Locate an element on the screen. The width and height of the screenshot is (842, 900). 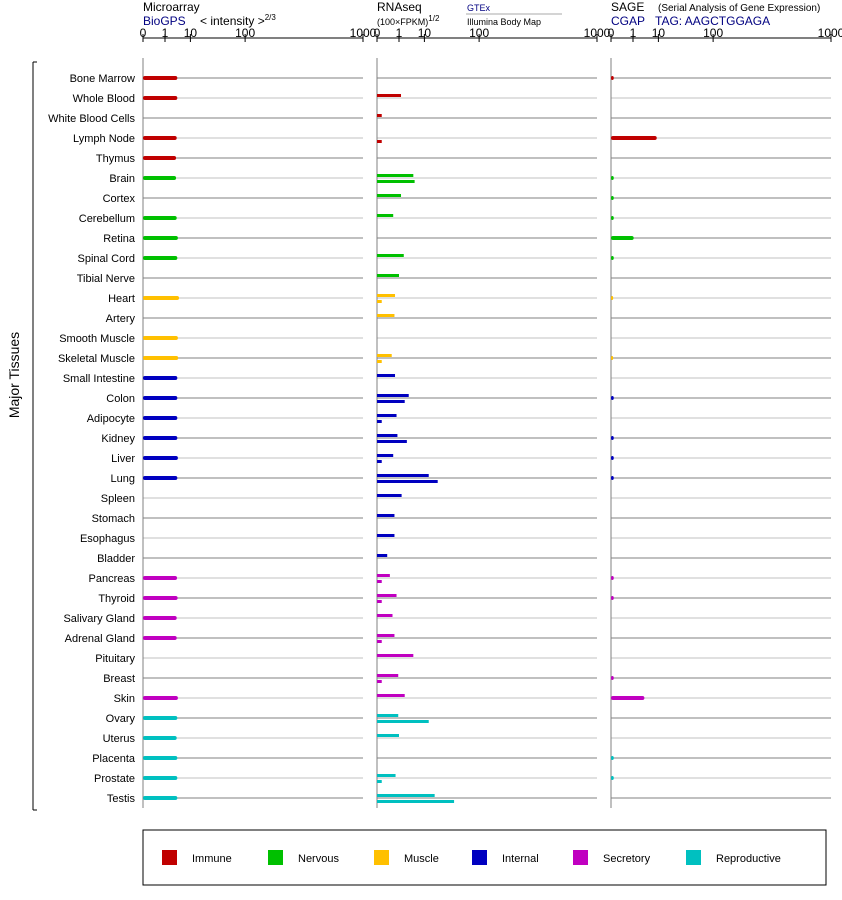
bar-rnaseq-illumina-body-map-kidney is located at coordinates (392, 441).